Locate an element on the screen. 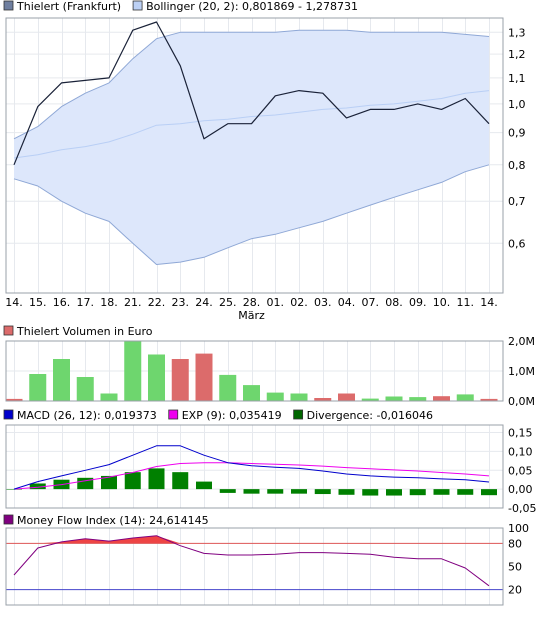 The height and width of the screenshot is (618, 545). price-y-tick-1: 1,2 is located at coordinates (517, 54).